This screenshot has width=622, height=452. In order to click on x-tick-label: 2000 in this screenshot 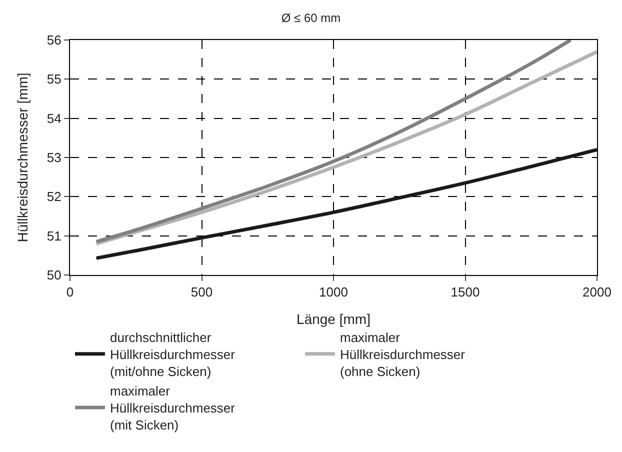, I will do `click(597, 292)`.